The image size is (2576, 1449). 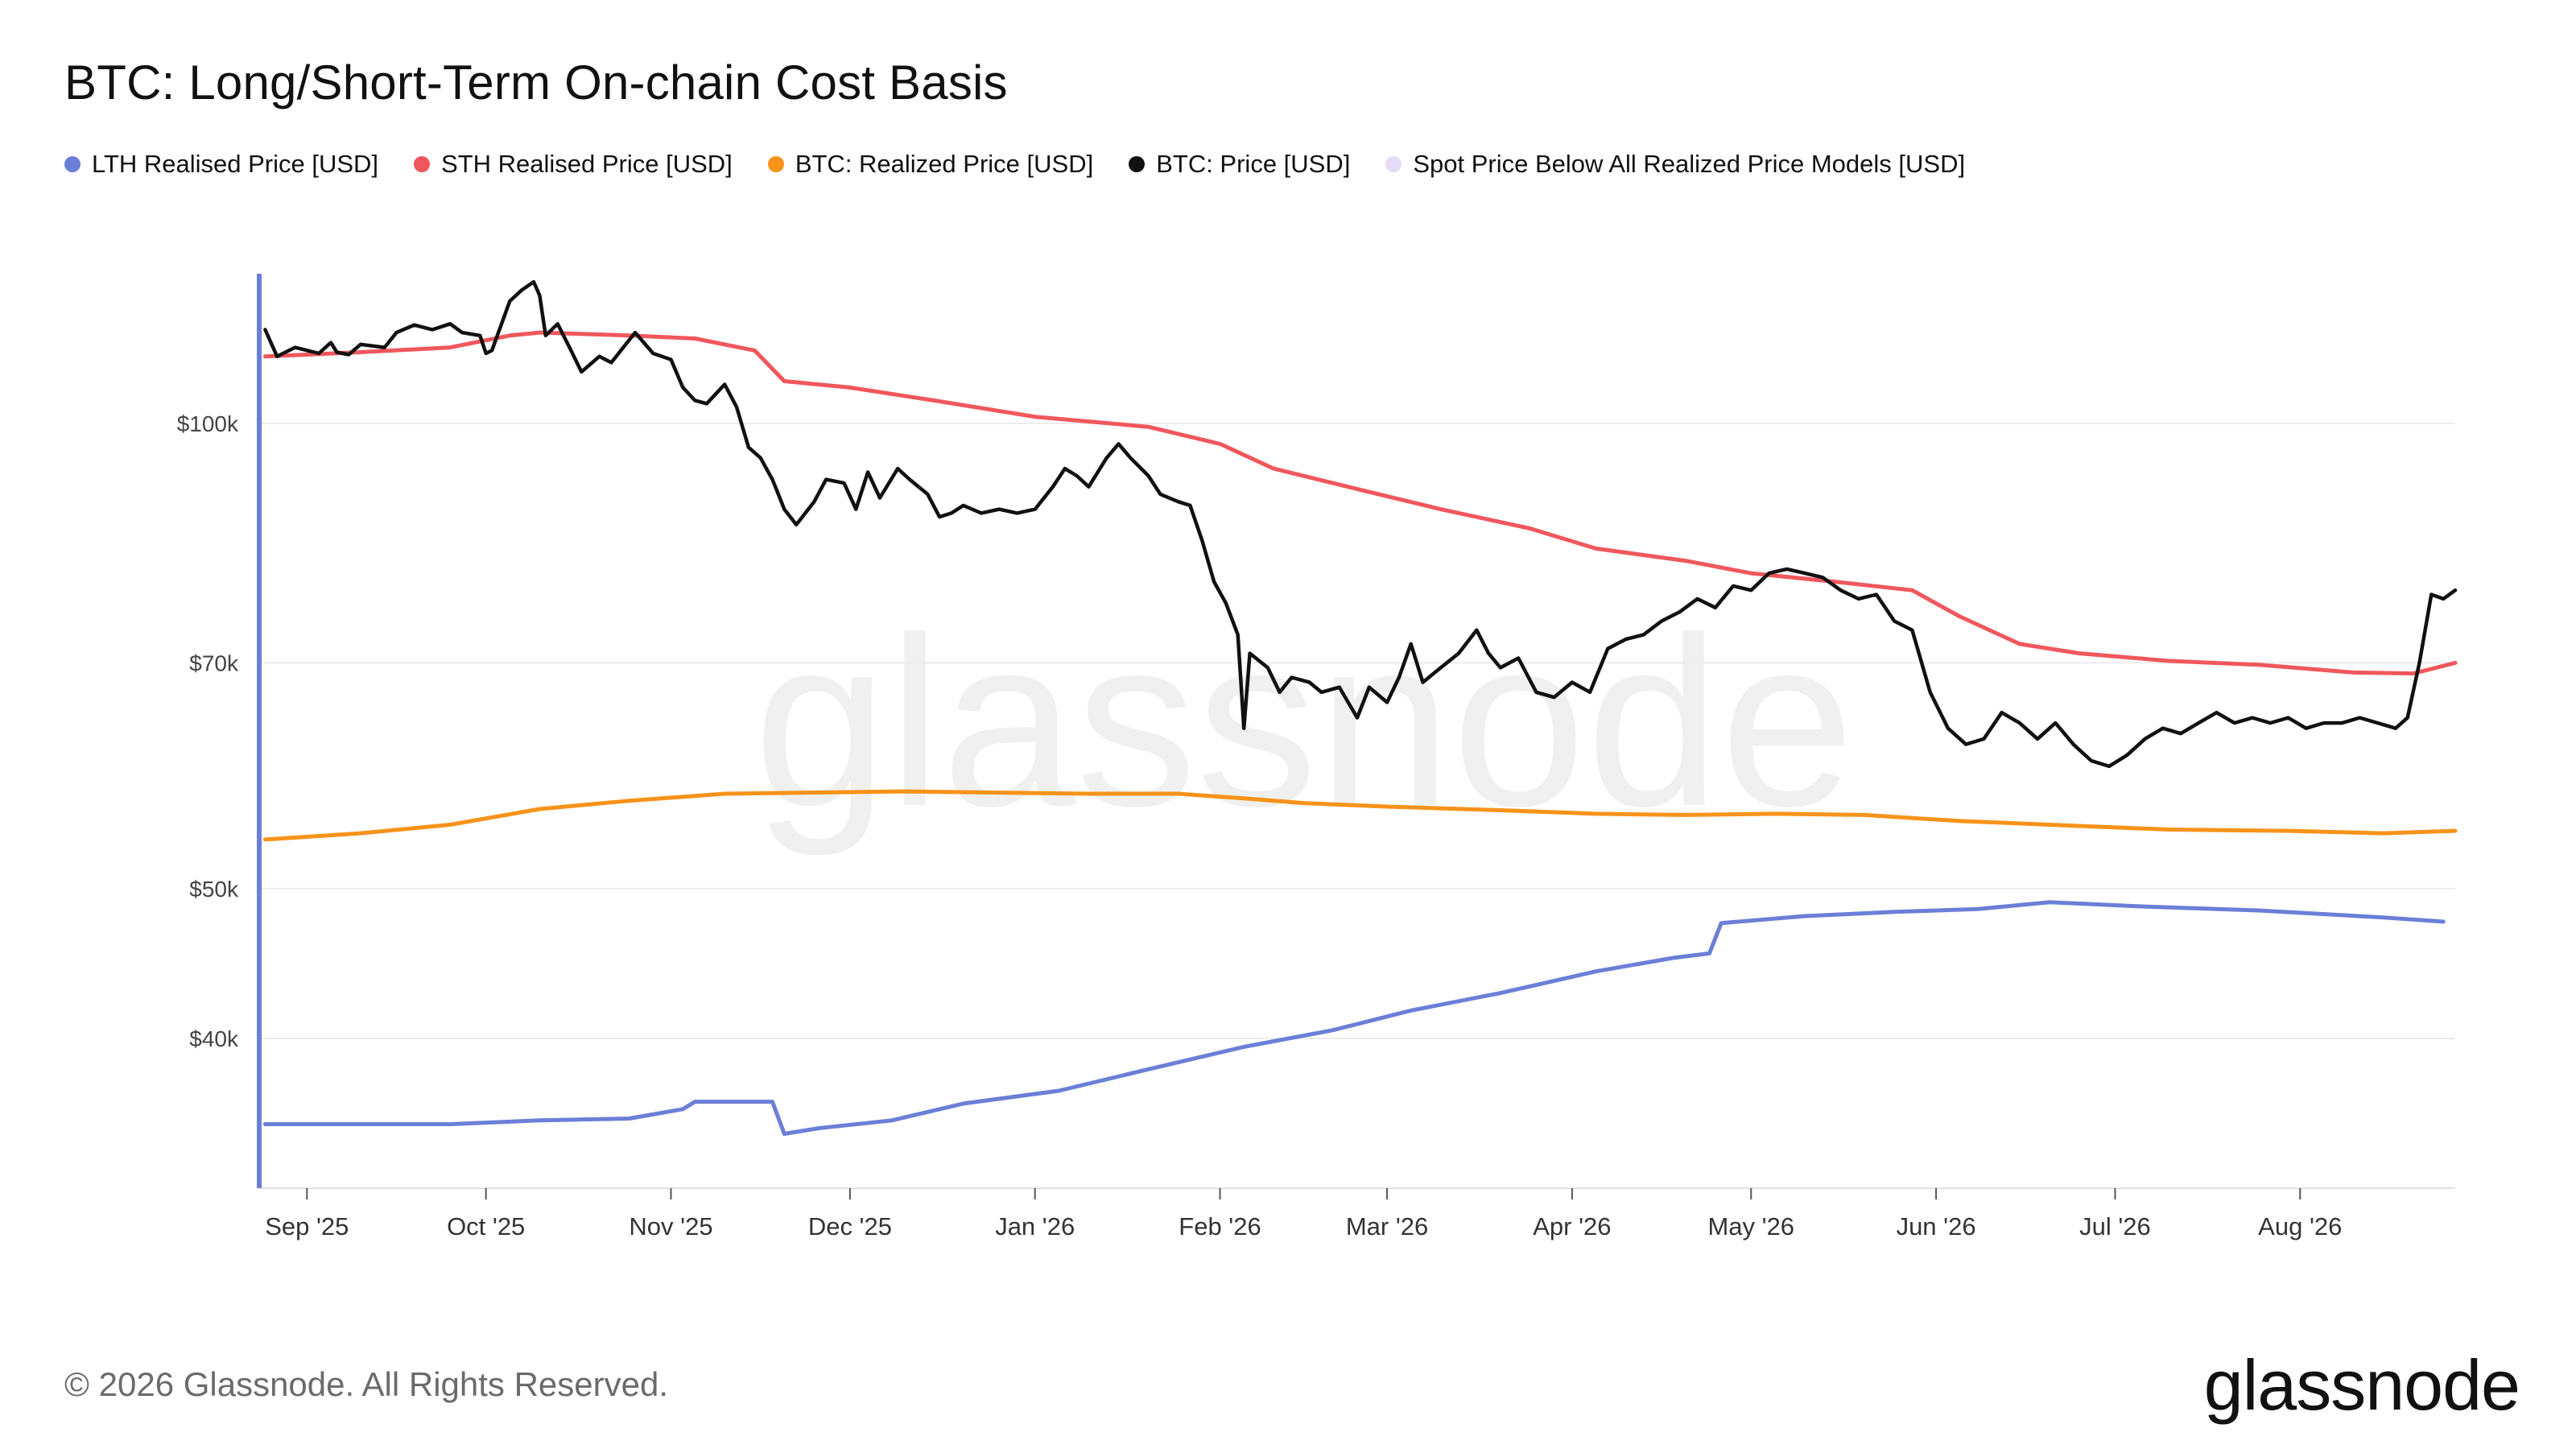 I want to click on x-tick-label: Dec '25, so click(x=850, y=1226).